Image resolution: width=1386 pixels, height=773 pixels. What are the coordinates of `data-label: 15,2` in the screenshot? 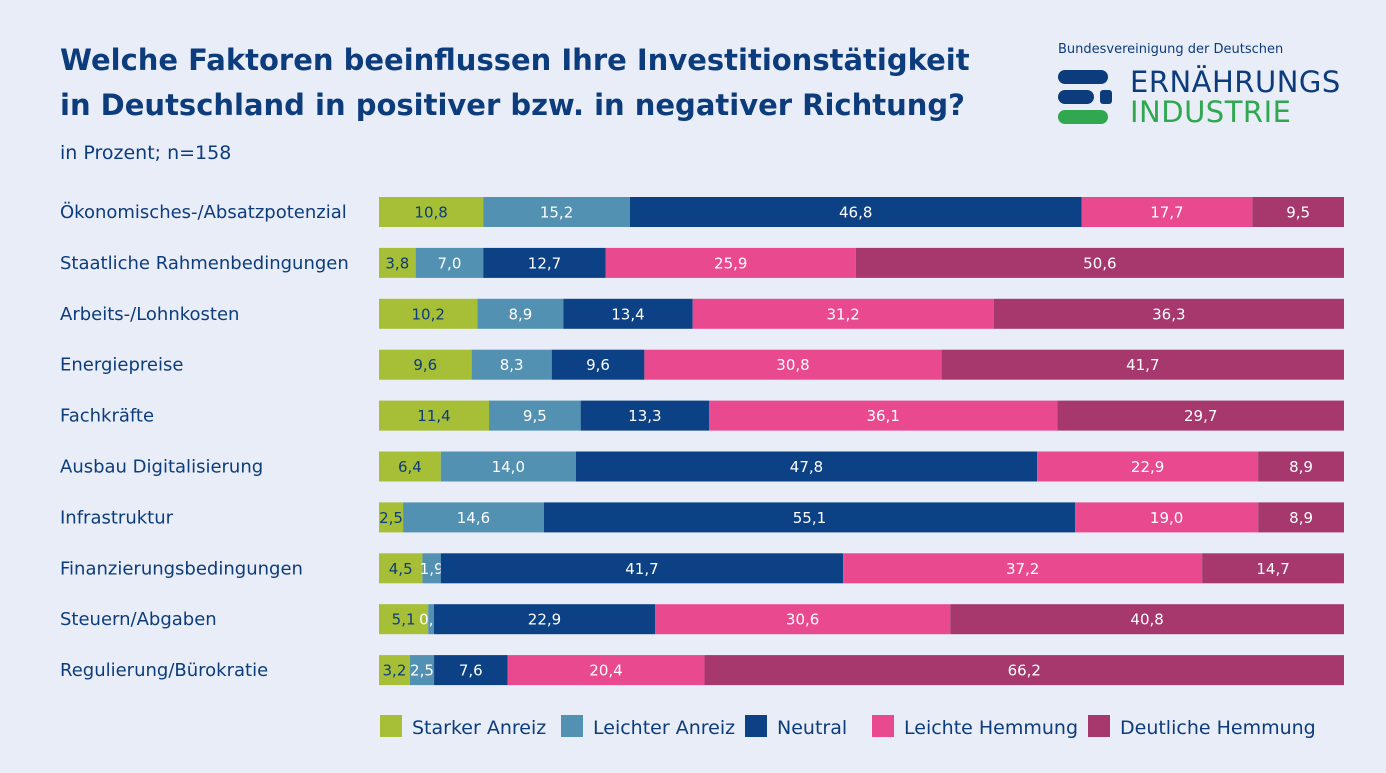 It's located at (556, 213).